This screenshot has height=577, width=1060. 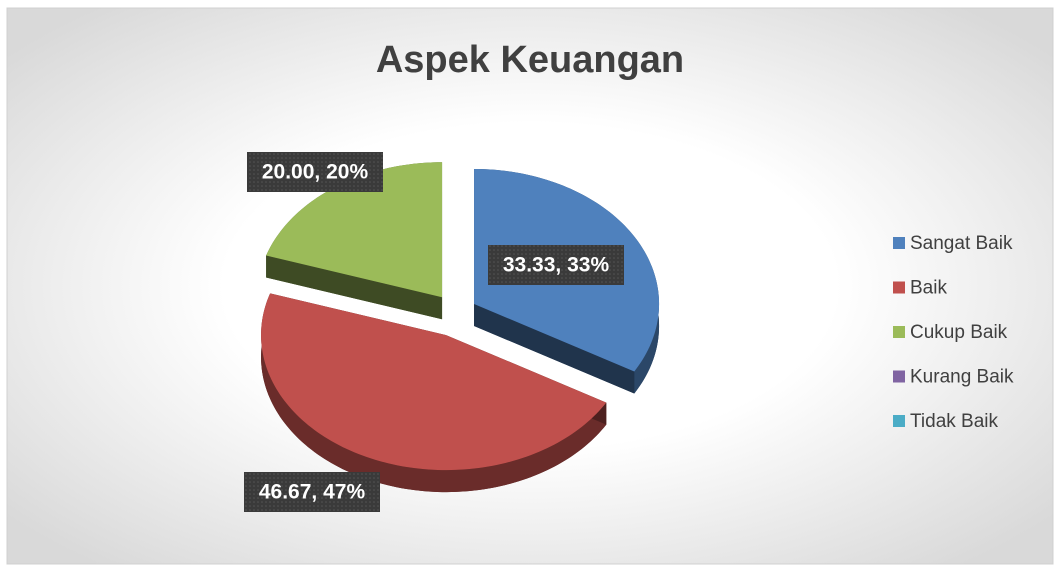 What do you see at coordinates (961, 243) in the screenshot?
I see `legend-label: Sangat Baik` at bounding box center [961, 243].